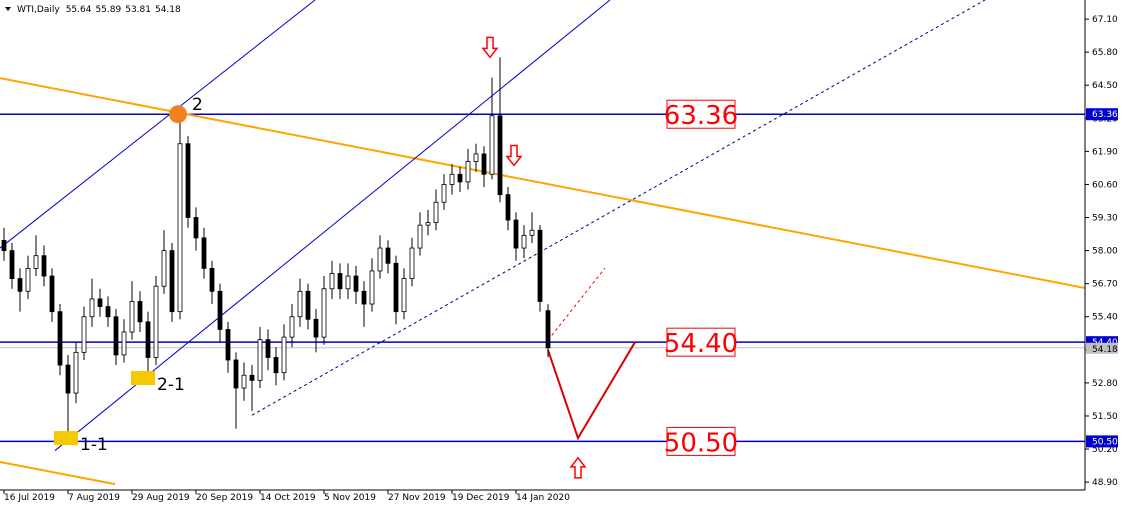 This screenshot has height=505, width=1125. I want to click on last-low: 53.81, so click(138, 10).